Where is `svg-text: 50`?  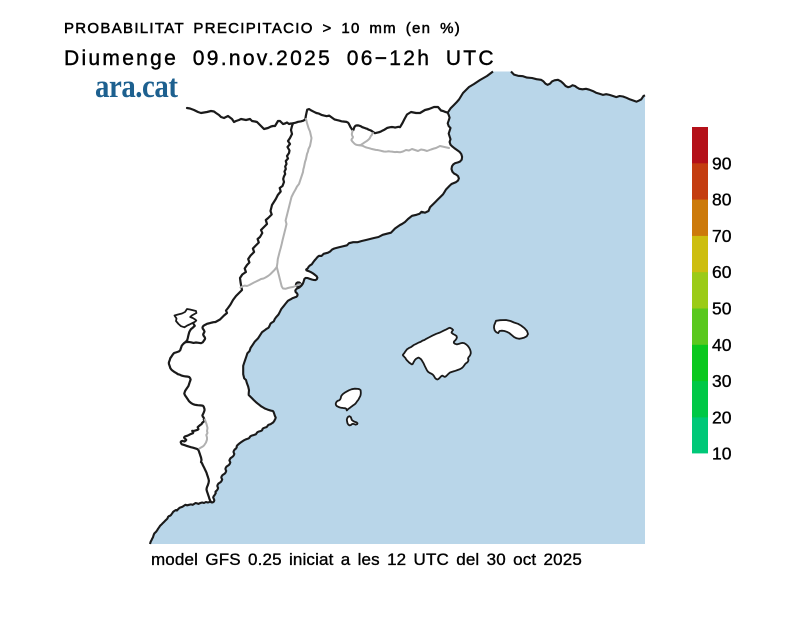 svg-text: 50 is located at coordinates (722, 309).